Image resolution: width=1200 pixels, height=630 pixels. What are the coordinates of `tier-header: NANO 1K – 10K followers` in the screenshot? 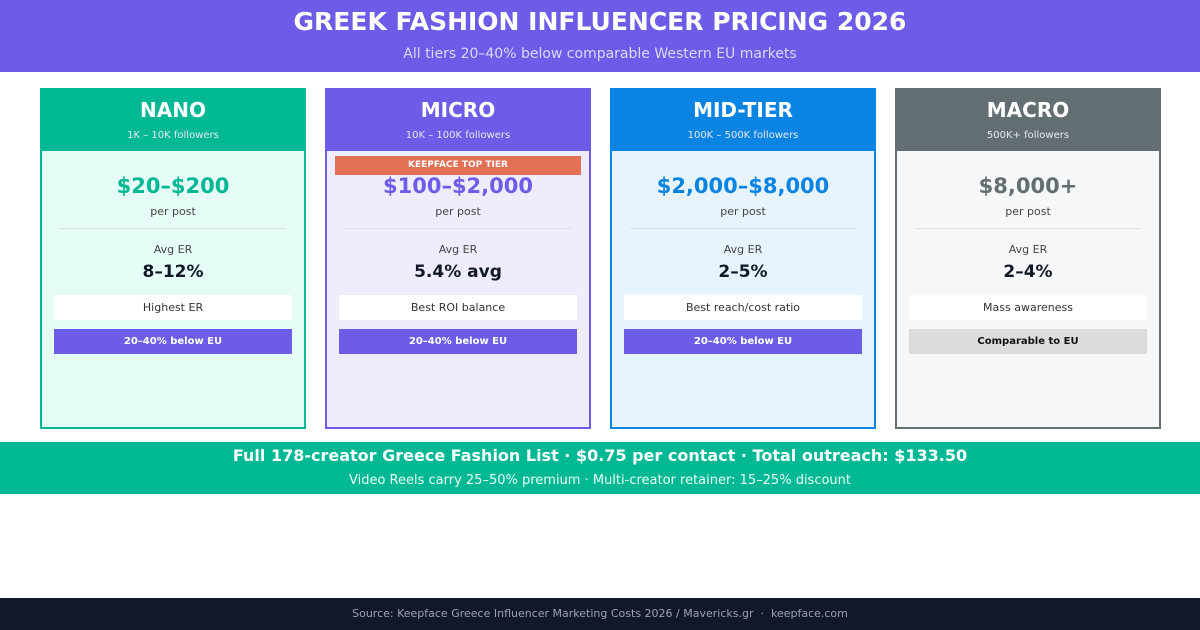 It's located at (173, 120).